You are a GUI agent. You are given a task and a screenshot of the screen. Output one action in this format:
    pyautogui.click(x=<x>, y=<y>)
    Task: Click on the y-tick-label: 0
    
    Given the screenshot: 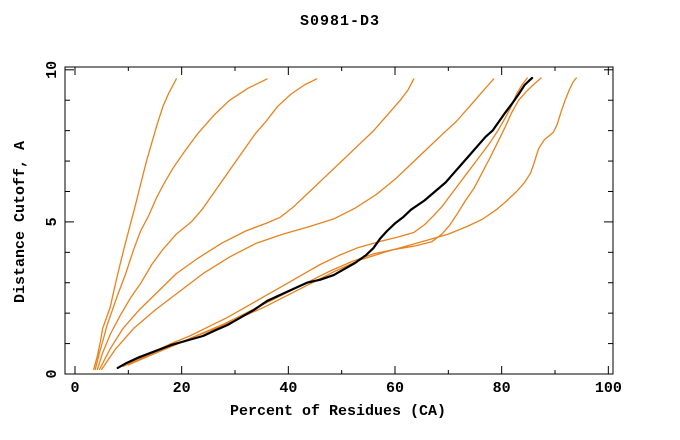 What is the action you would take?
    pyautogui.click(x=52, y=373)
    